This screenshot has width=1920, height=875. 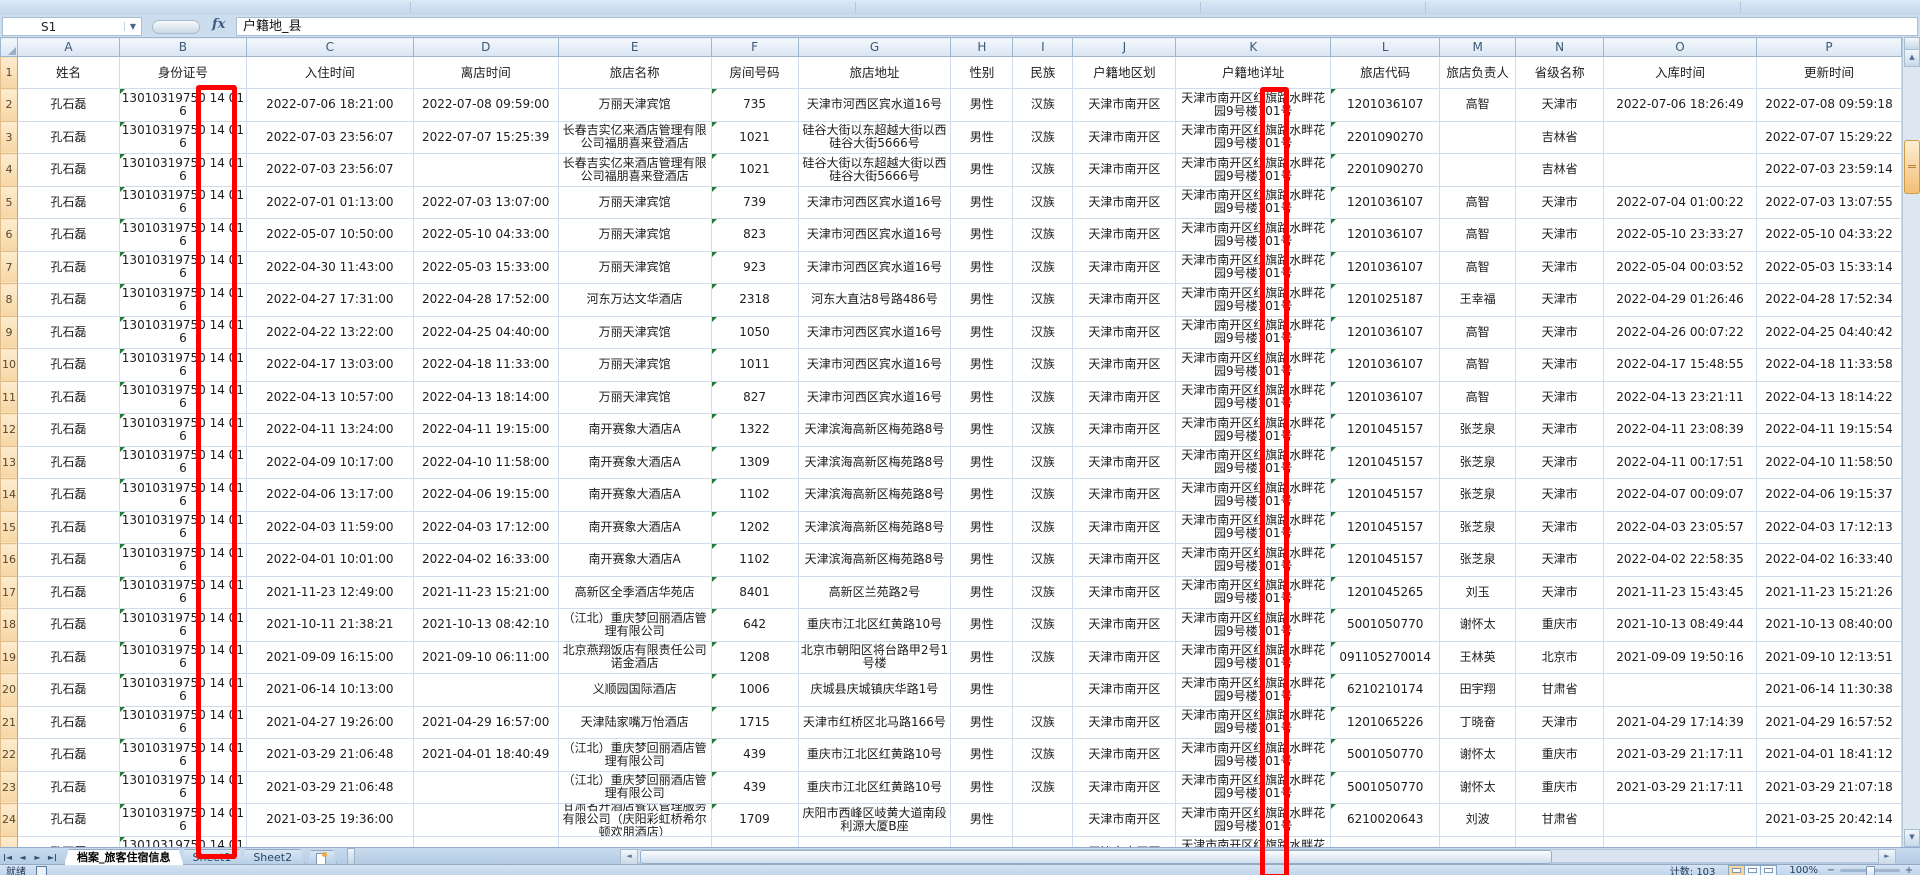 I want to click on grid-cell: 高新区全季酒店华苑店, so click(x=635, y=592).